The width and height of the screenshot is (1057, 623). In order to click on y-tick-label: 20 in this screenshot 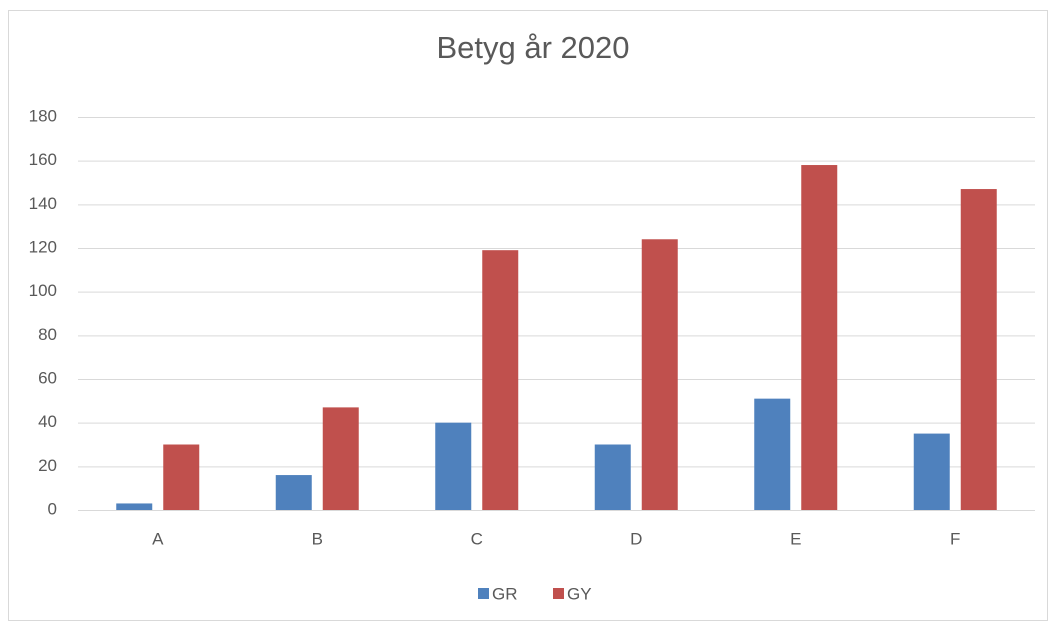, I will do `click(47, 465)`.